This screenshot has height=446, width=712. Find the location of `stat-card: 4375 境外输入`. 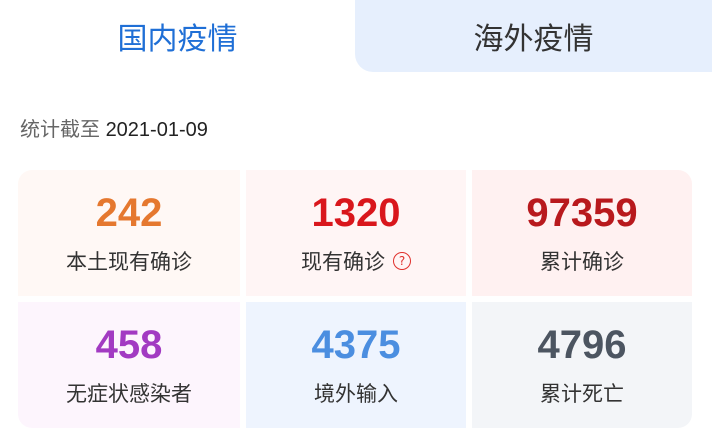

stat-card: 4375 境外输入 is located at coordinates (356, 365).